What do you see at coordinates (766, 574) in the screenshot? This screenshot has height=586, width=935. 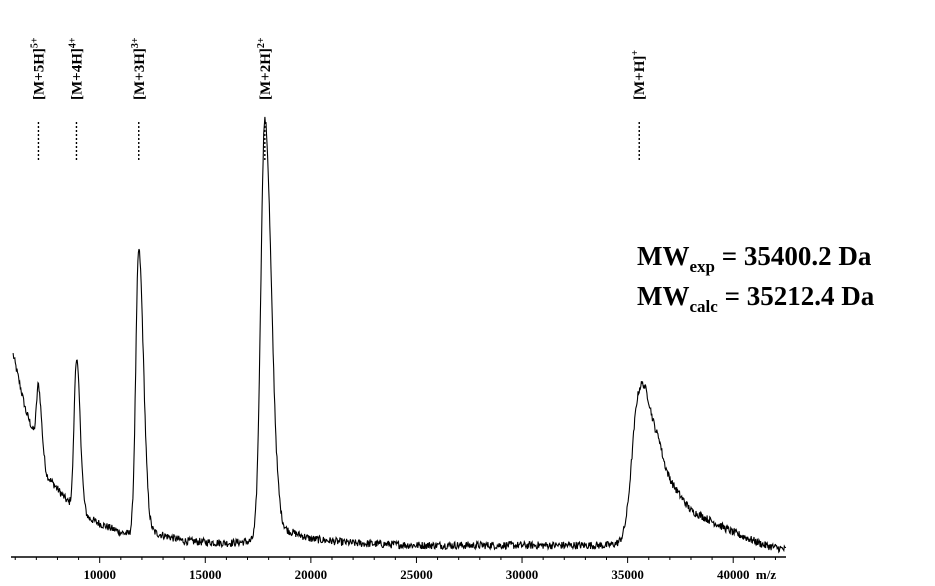 I see `x-axis-label: m/z` at bounding box center [766, 574].